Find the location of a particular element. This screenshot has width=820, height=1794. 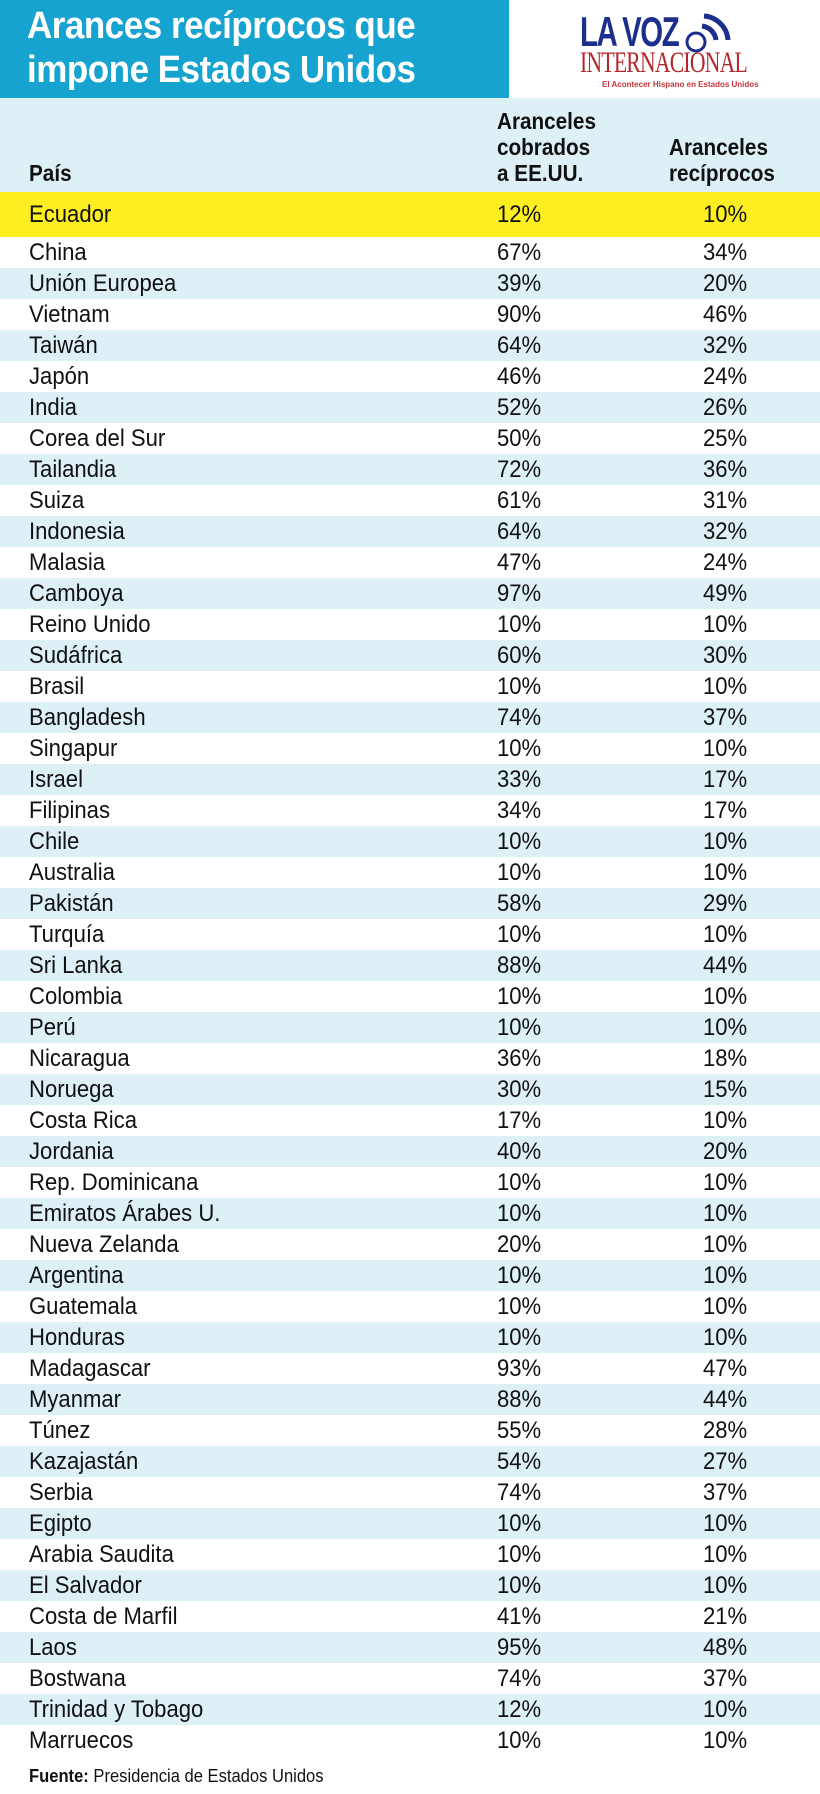

table-row: Taiwán 64% 32% is located at coordinates (410, 345).